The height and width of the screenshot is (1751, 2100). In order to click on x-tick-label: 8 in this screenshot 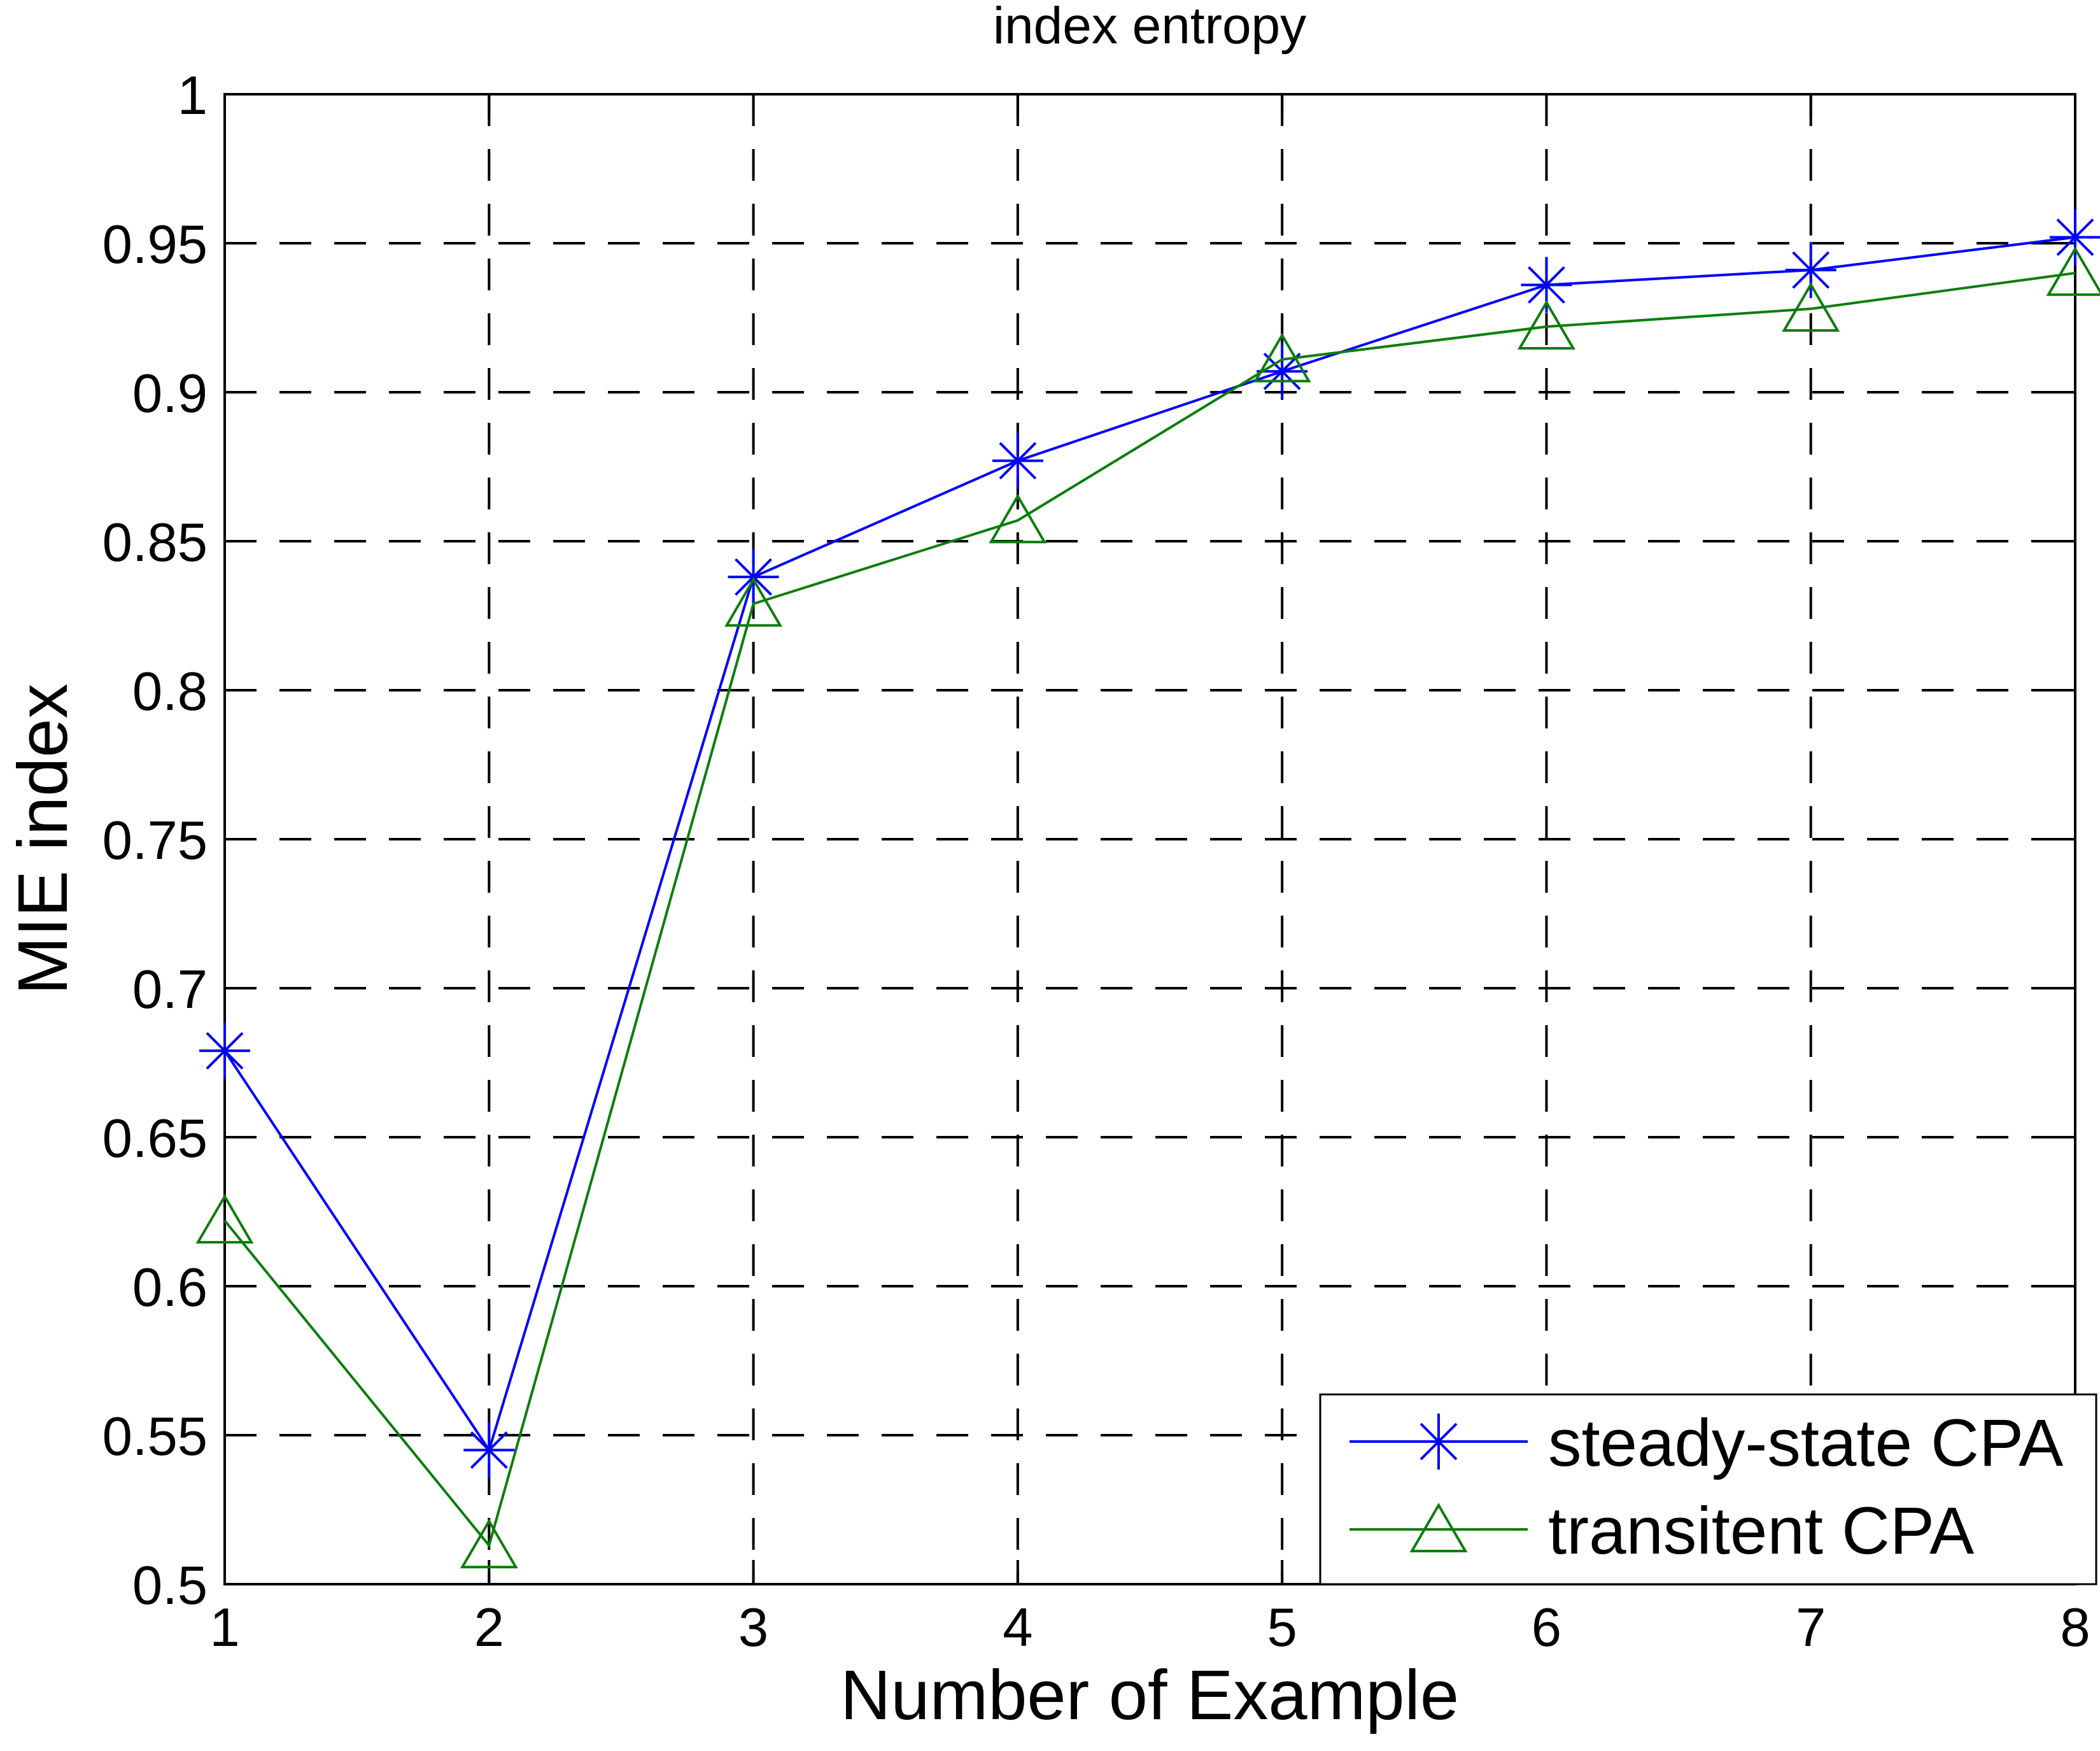, I will do `click(2075, 1628)`.